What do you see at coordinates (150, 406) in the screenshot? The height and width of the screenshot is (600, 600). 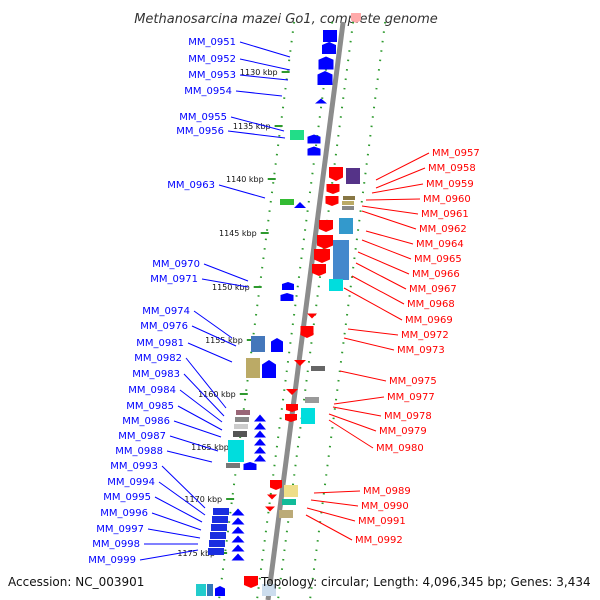 I see `gene-label-mm-0985: MM_0985` at bounding box center [150, 406].